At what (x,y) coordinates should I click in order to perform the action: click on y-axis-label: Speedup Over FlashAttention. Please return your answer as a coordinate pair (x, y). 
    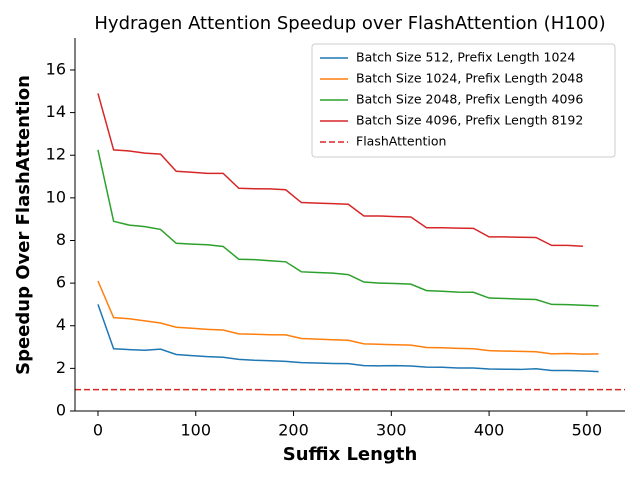
    Looking at the image, I should click on (23, 225).